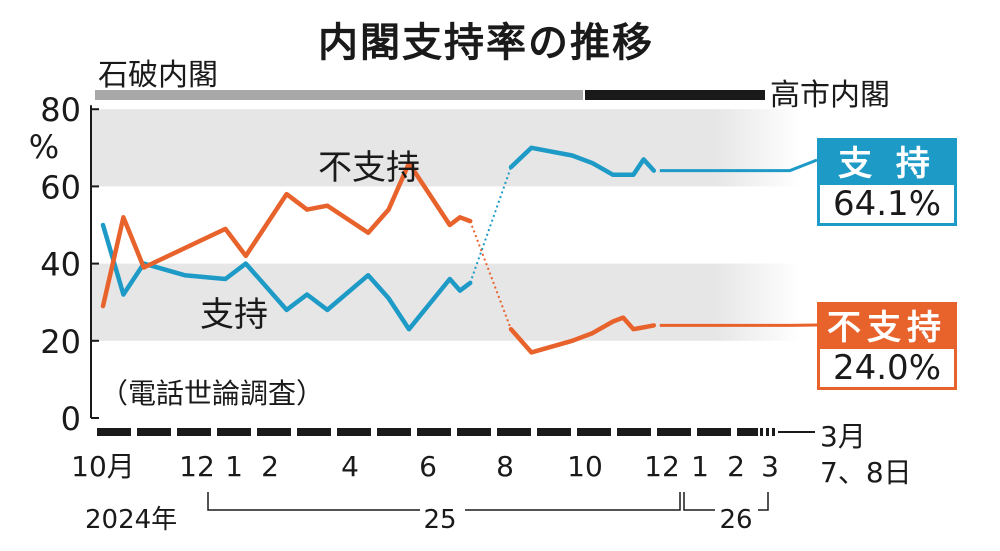 The height and width of the screenshot is (551, 1000). What do you see at coordinates (866, 455) in the screenshot?
I see `latest-survey-date: 3月 7、8日` at bounding box center [866, 455].